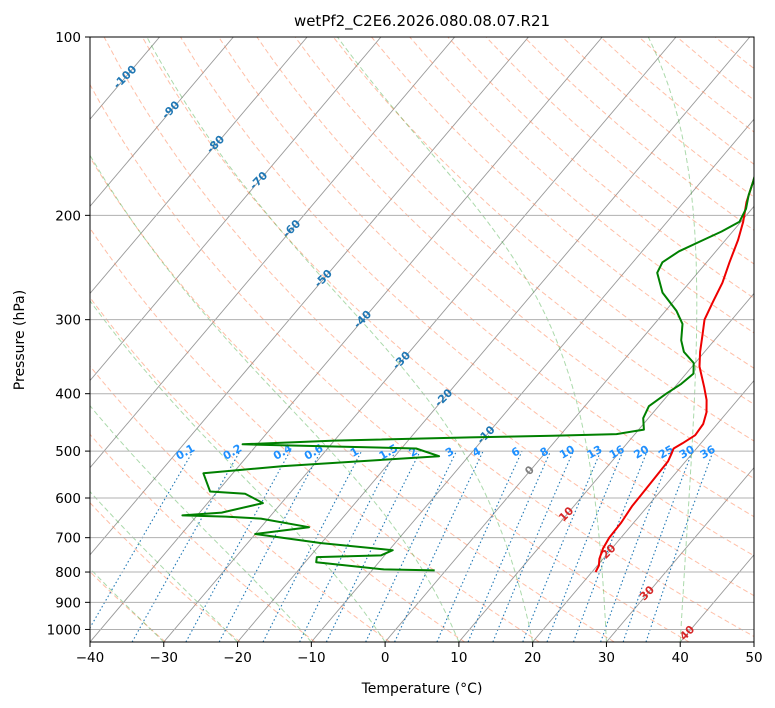  What do you see at coordinates (64, 630) in the screenshot?
I see `y-tick-label: 1000` at bounding box center [64, 630].